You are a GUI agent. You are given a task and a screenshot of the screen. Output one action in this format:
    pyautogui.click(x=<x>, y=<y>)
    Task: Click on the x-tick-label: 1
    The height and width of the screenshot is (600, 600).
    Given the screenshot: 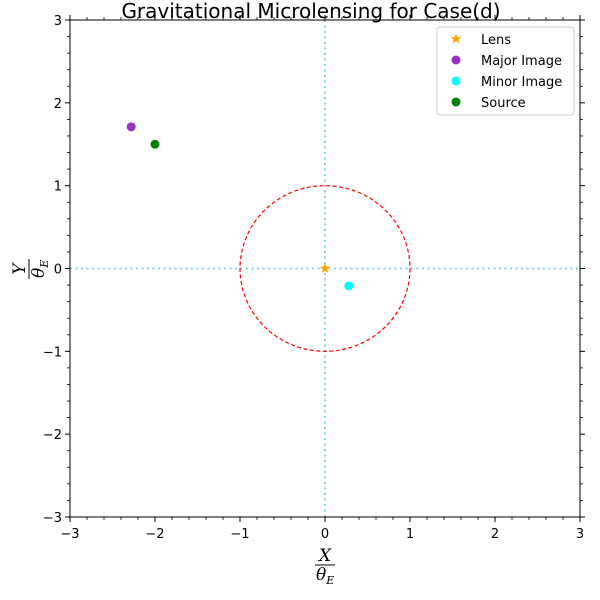 What is the action you would take?
    pyautogui.click(x=410, y=534)
    